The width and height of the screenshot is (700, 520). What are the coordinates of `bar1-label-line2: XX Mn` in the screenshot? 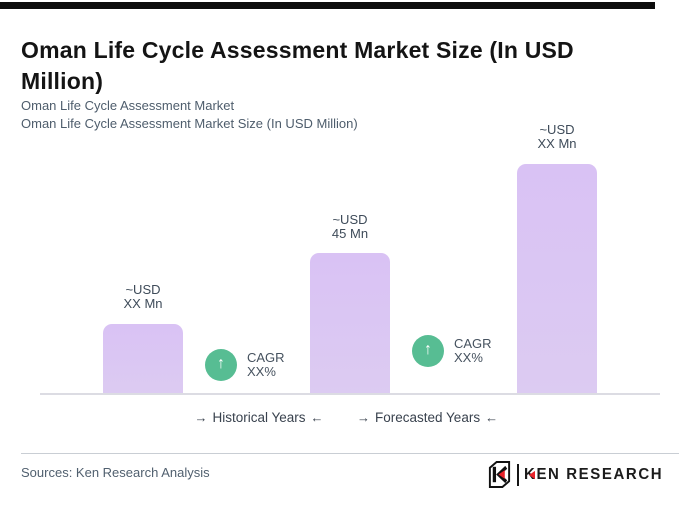 It's located at (143, 303).